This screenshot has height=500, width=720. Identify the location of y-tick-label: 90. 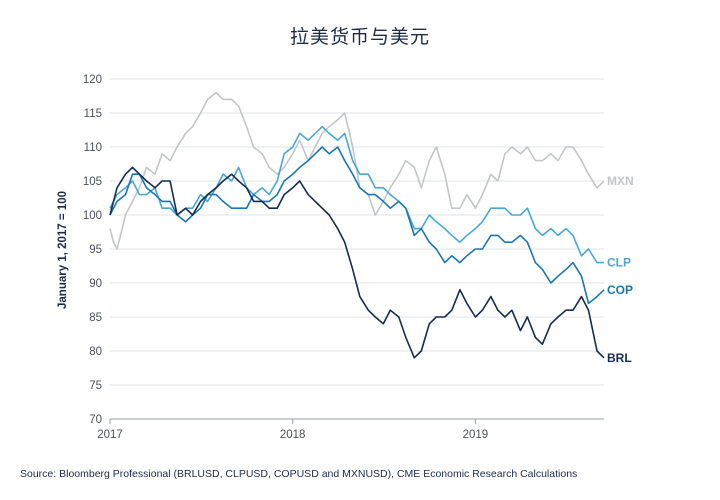
(95, 284).